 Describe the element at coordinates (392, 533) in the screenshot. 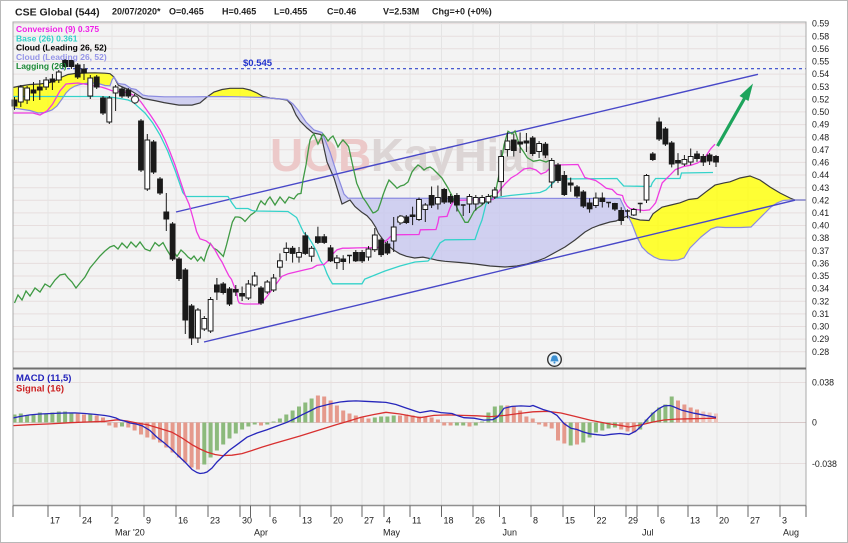

I see `svg-text: May` at that location.